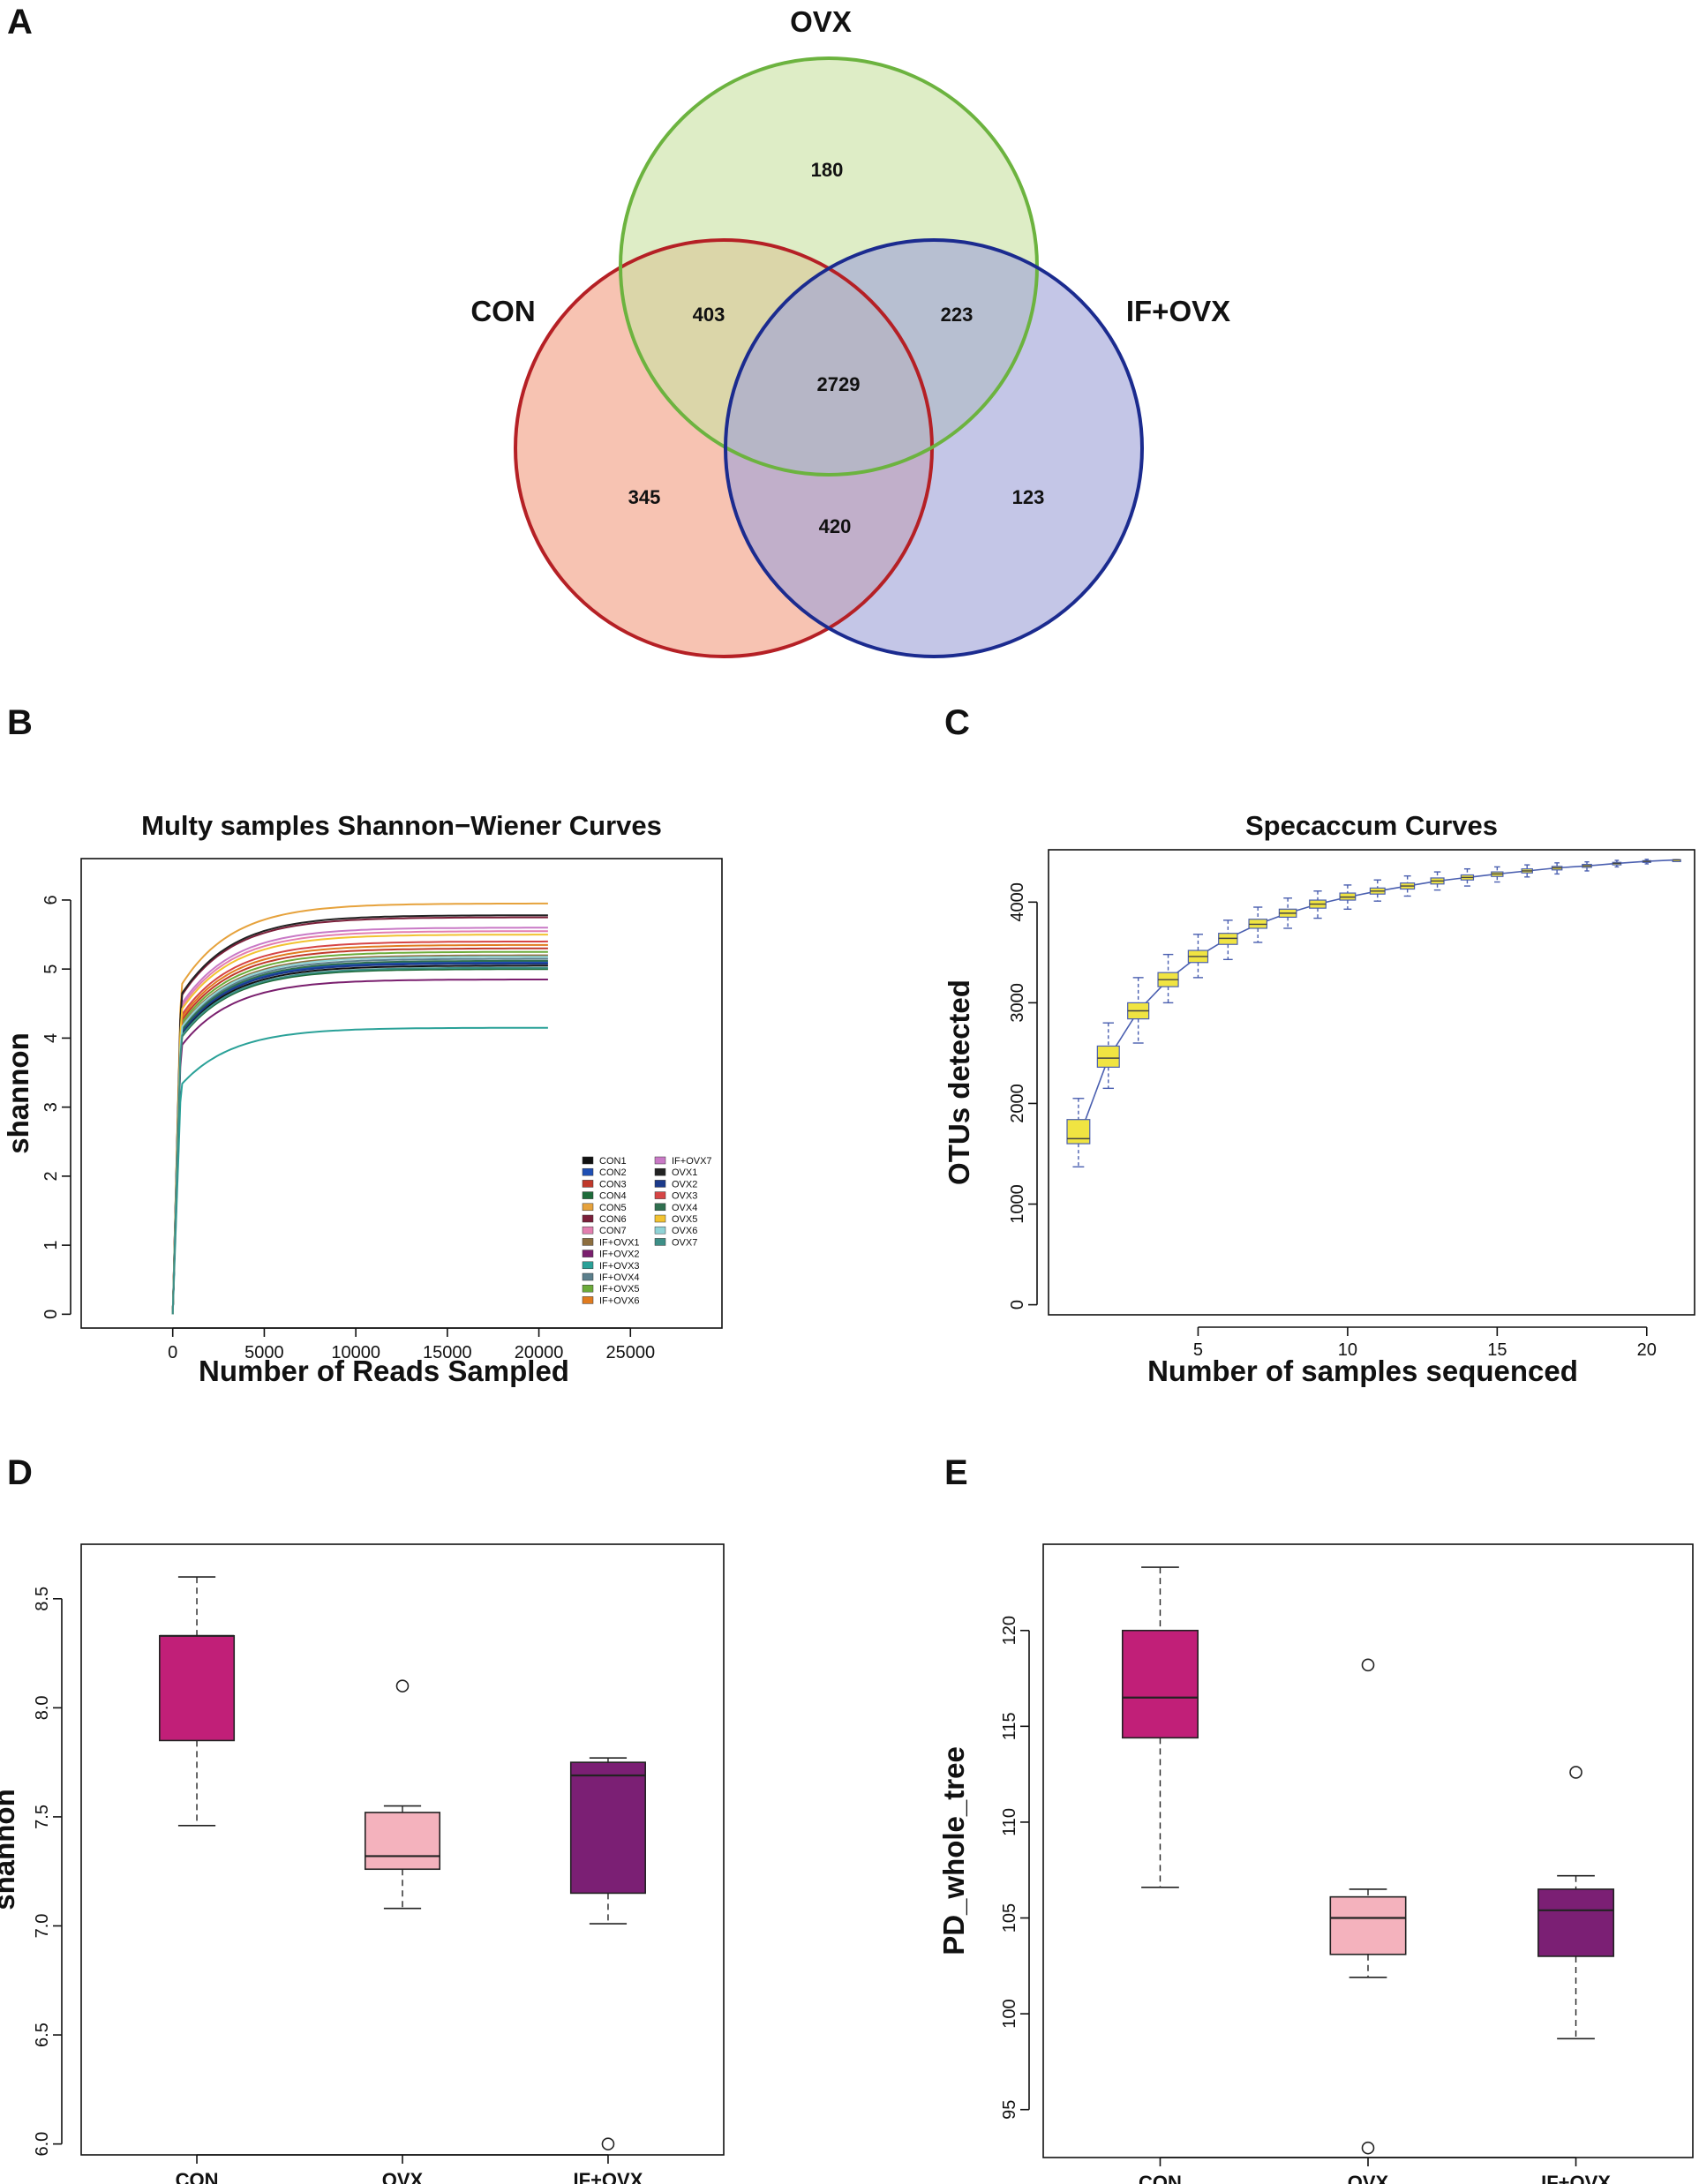  What do you see at coordinates (1028, 497) in the screenshot?
I see `venn-count-ifovx-only: 123` at bounding box center [1028, 497].